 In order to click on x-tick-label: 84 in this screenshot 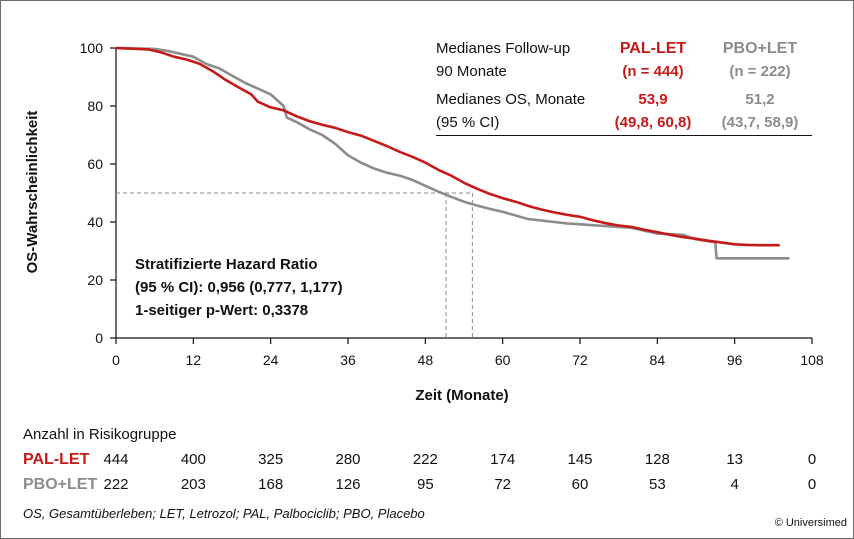, I will do `click(658, 360)`.